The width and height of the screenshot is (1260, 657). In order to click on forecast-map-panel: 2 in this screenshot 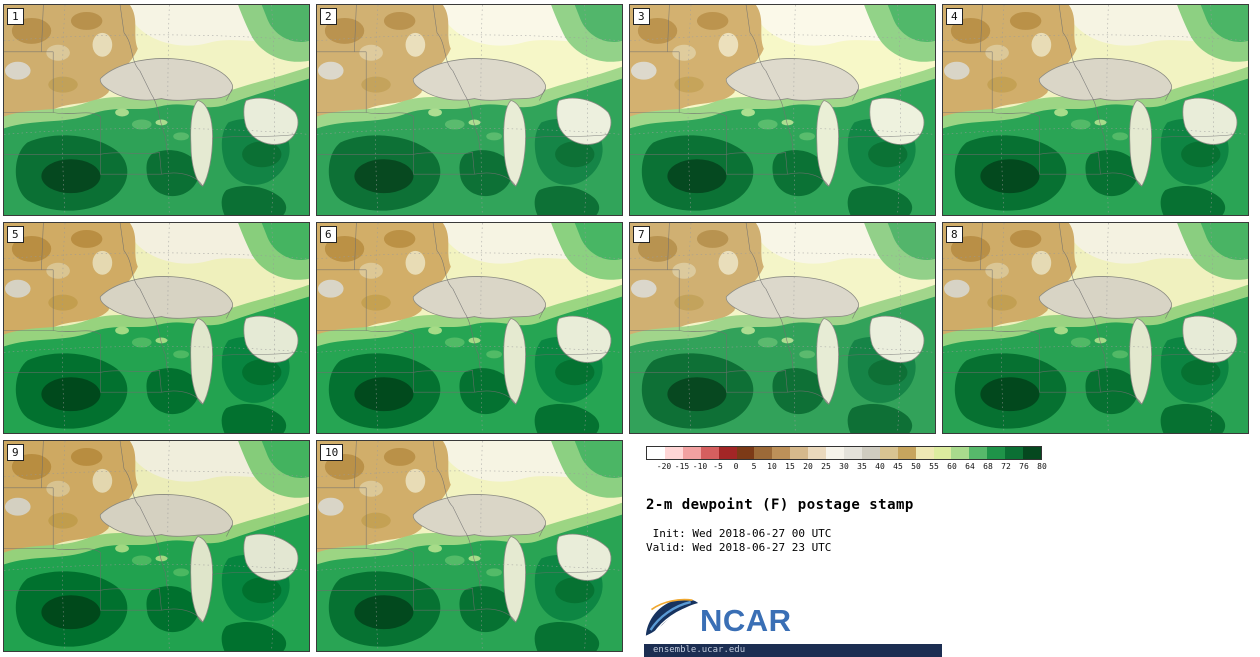, I will do `click(469, 110)`.